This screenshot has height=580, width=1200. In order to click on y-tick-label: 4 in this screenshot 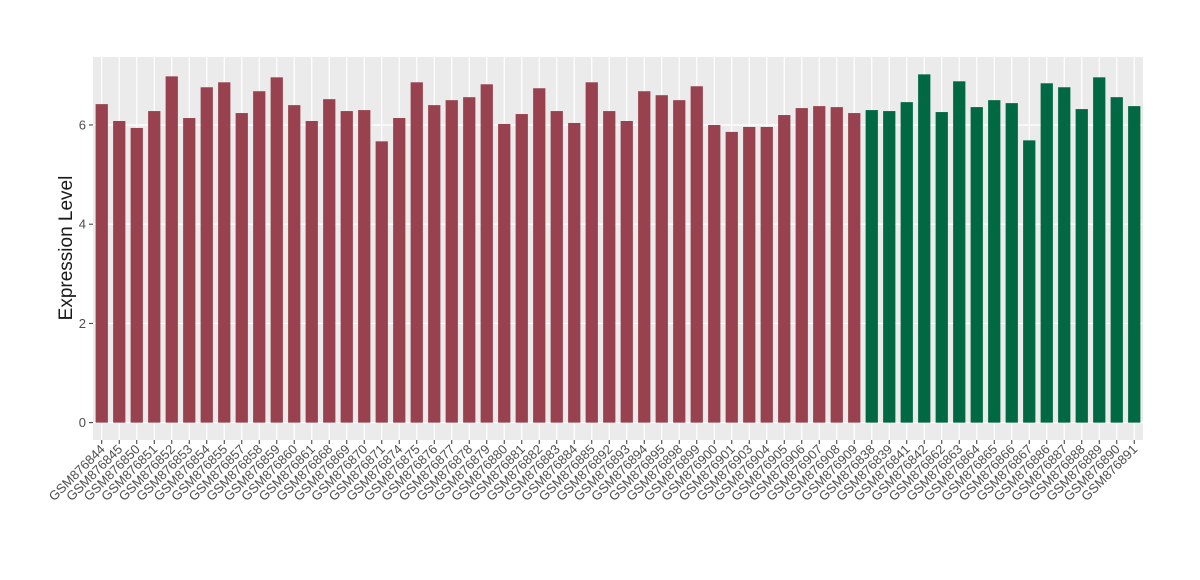, I will do `click(82, 224)`.